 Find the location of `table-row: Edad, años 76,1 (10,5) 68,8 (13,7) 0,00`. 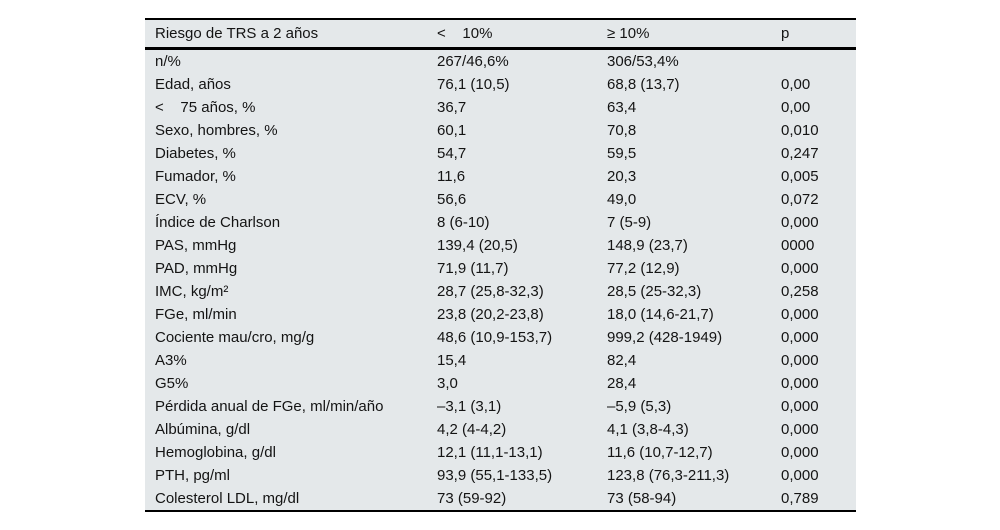

table-row: Edad, años 76,1 (10,5) 68,8 (13,7) 0,00 is located at coordinates (500, 84).